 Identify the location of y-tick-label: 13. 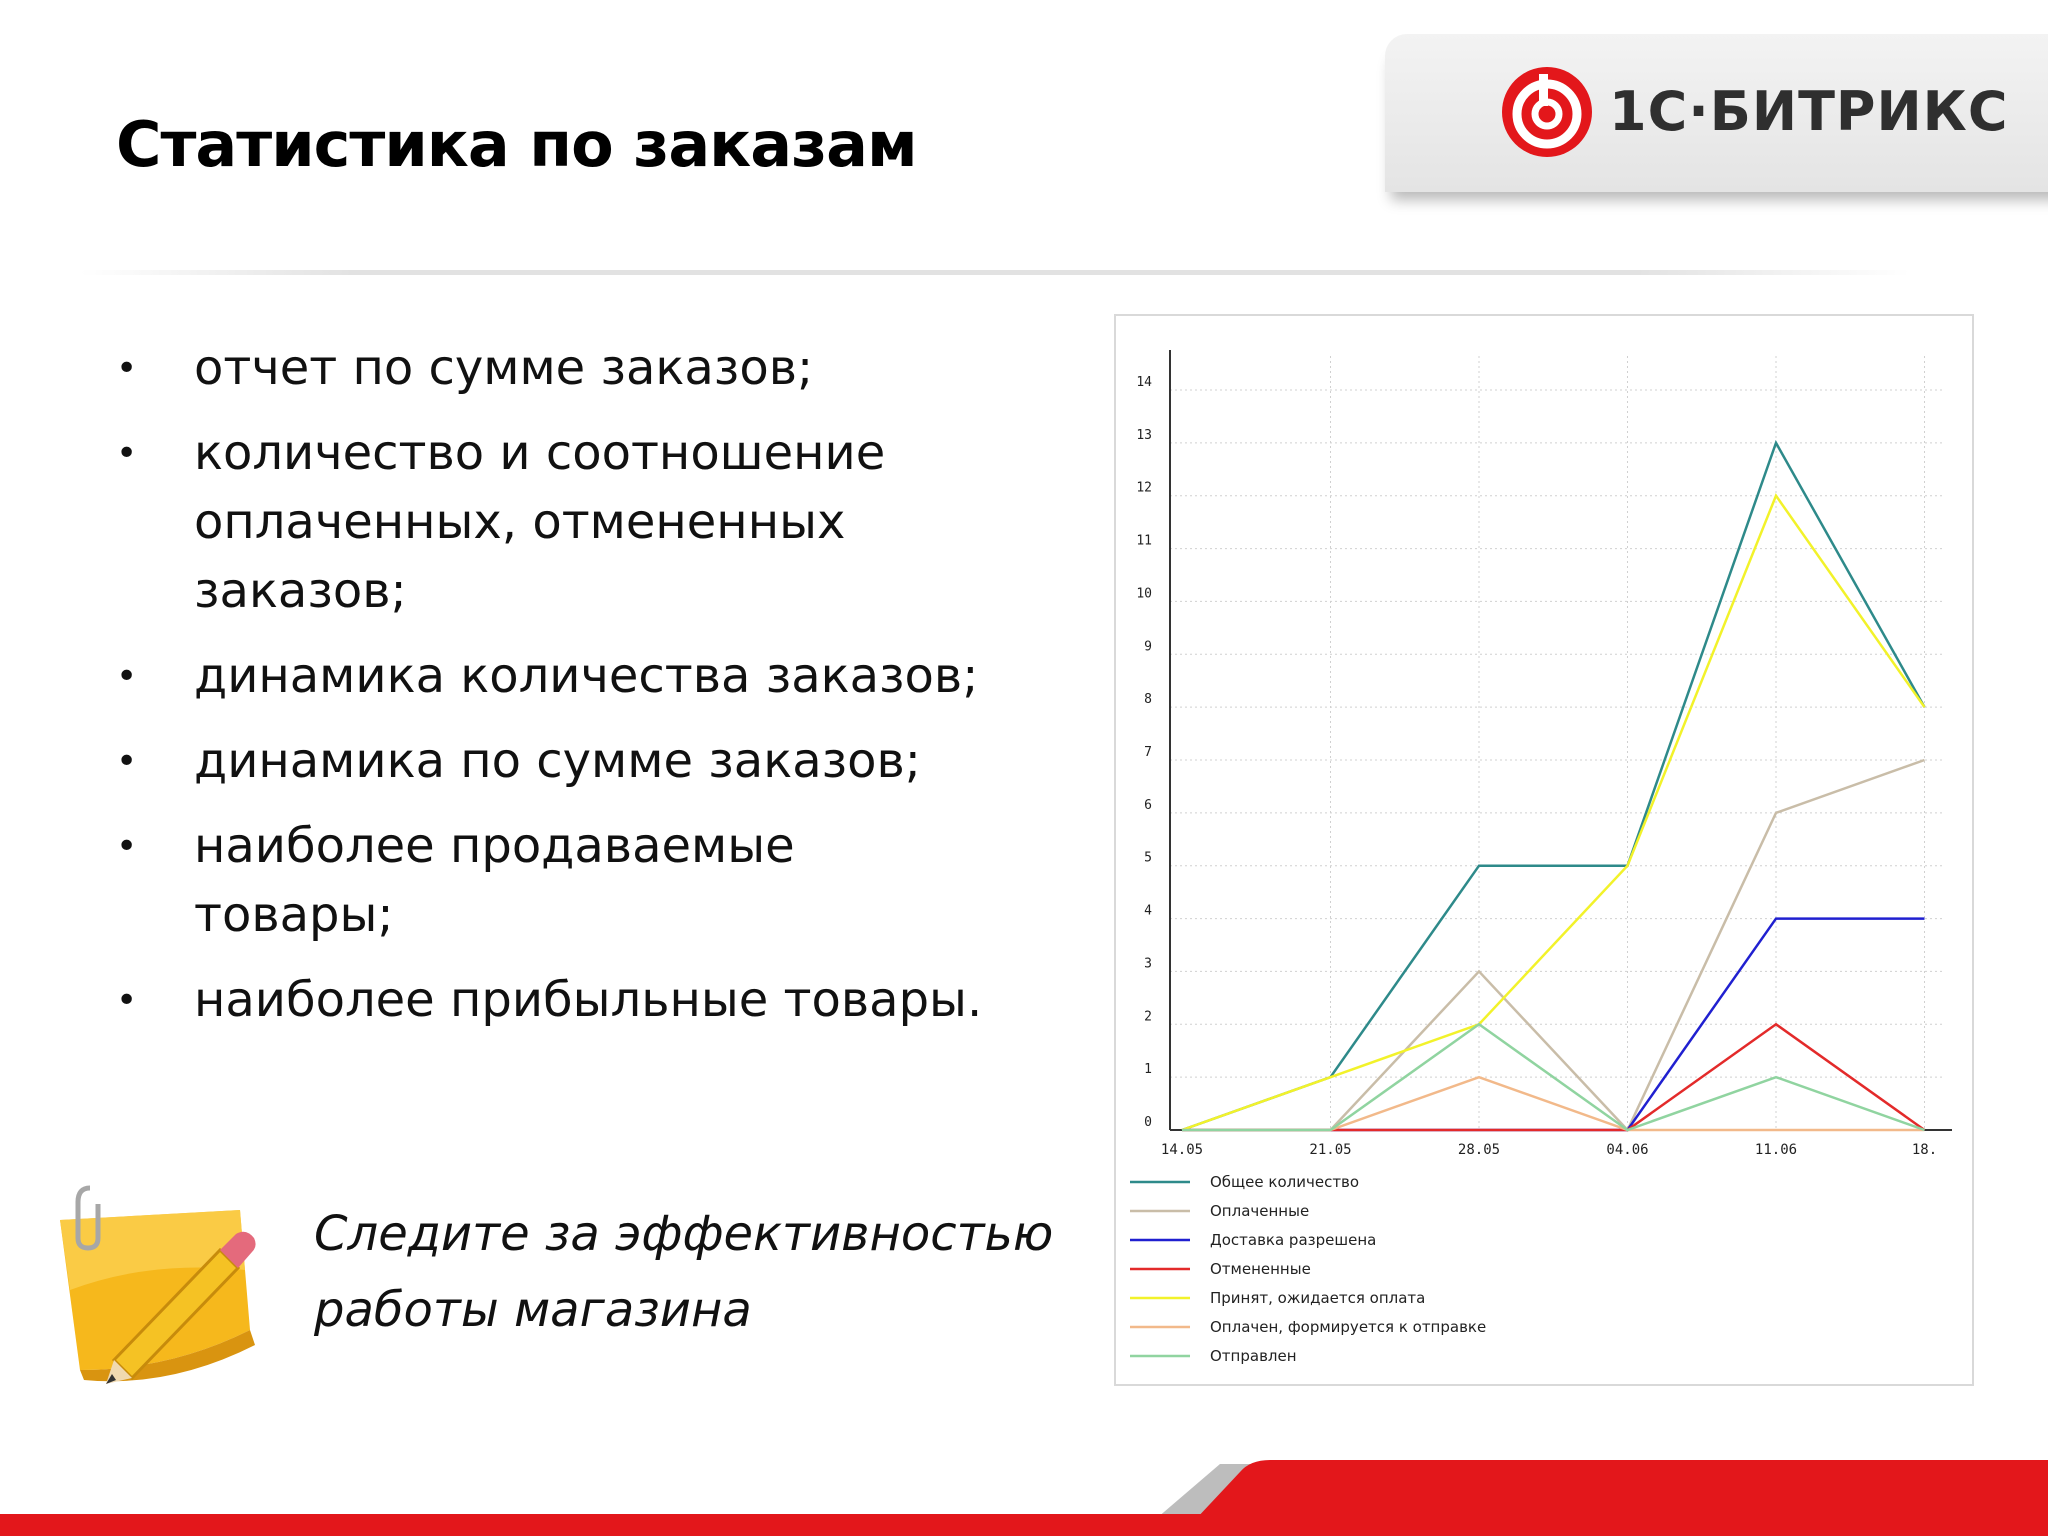
(1144, 435).